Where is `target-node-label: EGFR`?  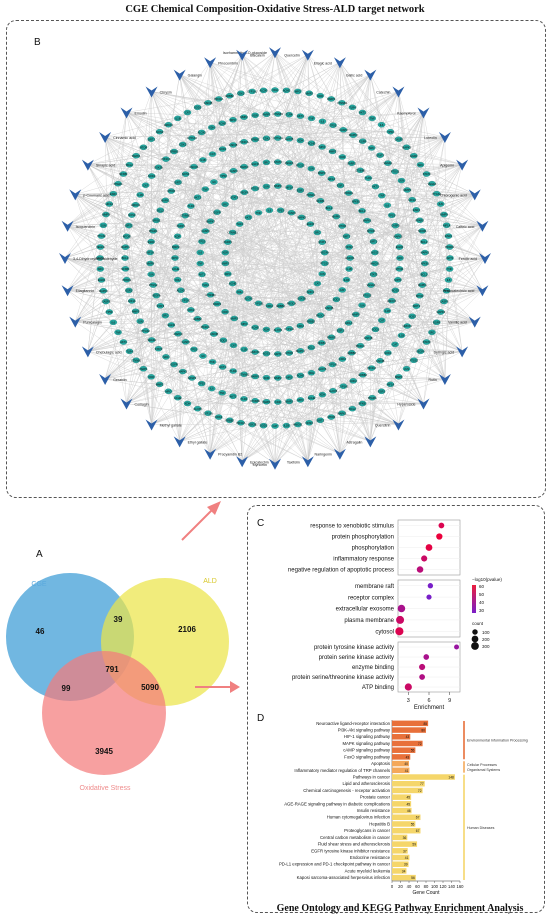
target-node-label: EGFR is located at coordinates (436, 322).